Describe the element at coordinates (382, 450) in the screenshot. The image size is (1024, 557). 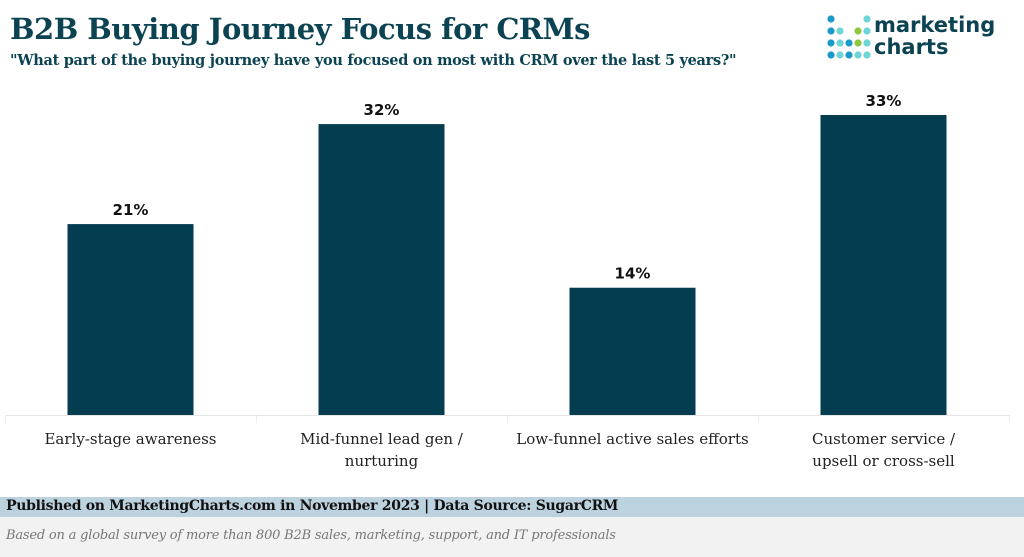
I see `category-label: Mid-funnel lead gen / nurturing` at that location.